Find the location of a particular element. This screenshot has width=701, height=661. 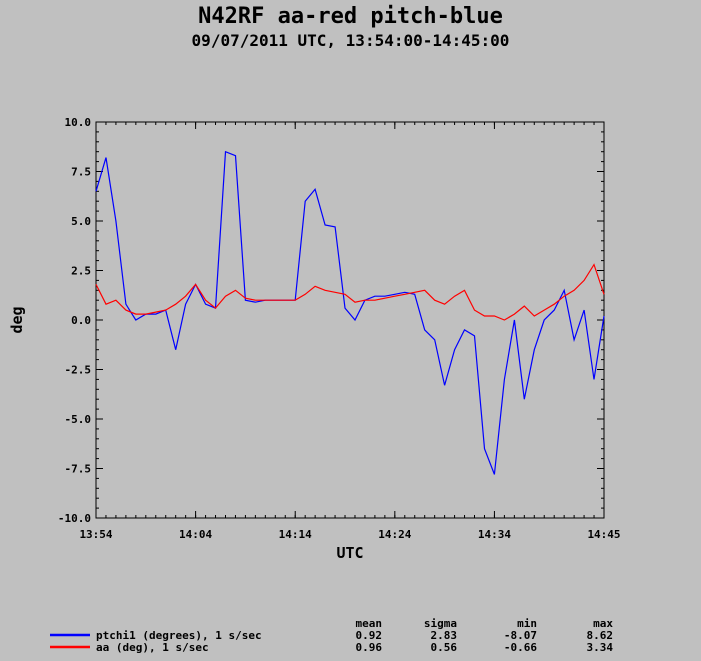

y-axis-label: deg is located at coordinates (17, 319).